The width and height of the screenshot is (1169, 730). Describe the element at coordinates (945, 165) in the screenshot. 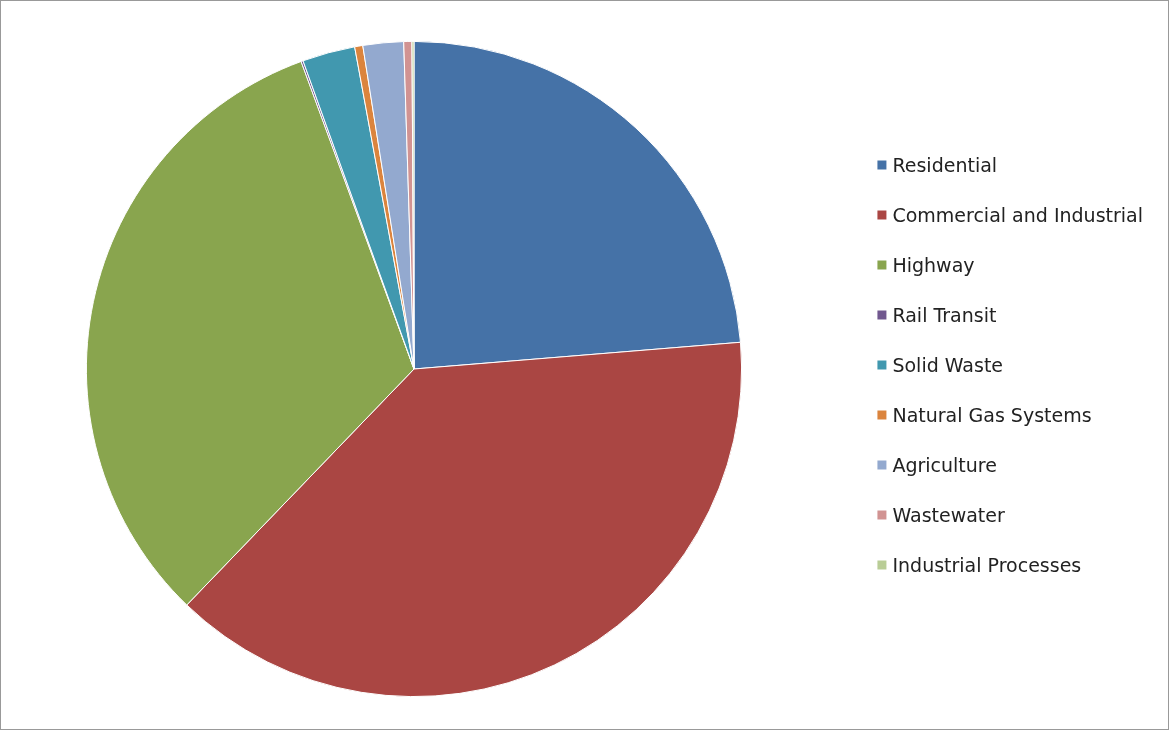

I see `legend-label: Residential` at that location.